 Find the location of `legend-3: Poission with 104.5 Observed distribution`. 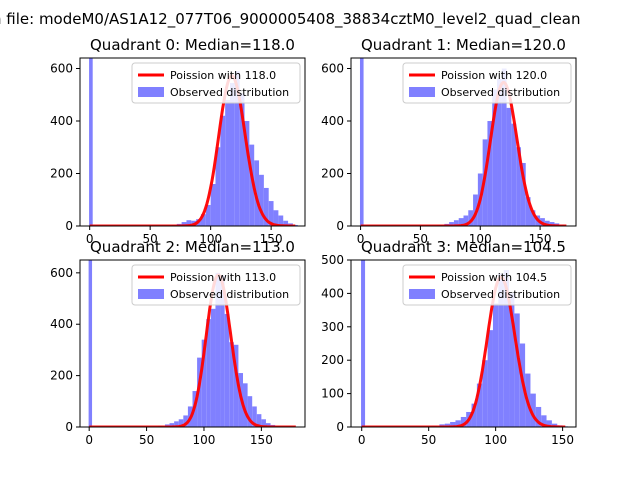

legend-3: Poission with 104.5 Observed distribution is located at coordinates (487, 285).